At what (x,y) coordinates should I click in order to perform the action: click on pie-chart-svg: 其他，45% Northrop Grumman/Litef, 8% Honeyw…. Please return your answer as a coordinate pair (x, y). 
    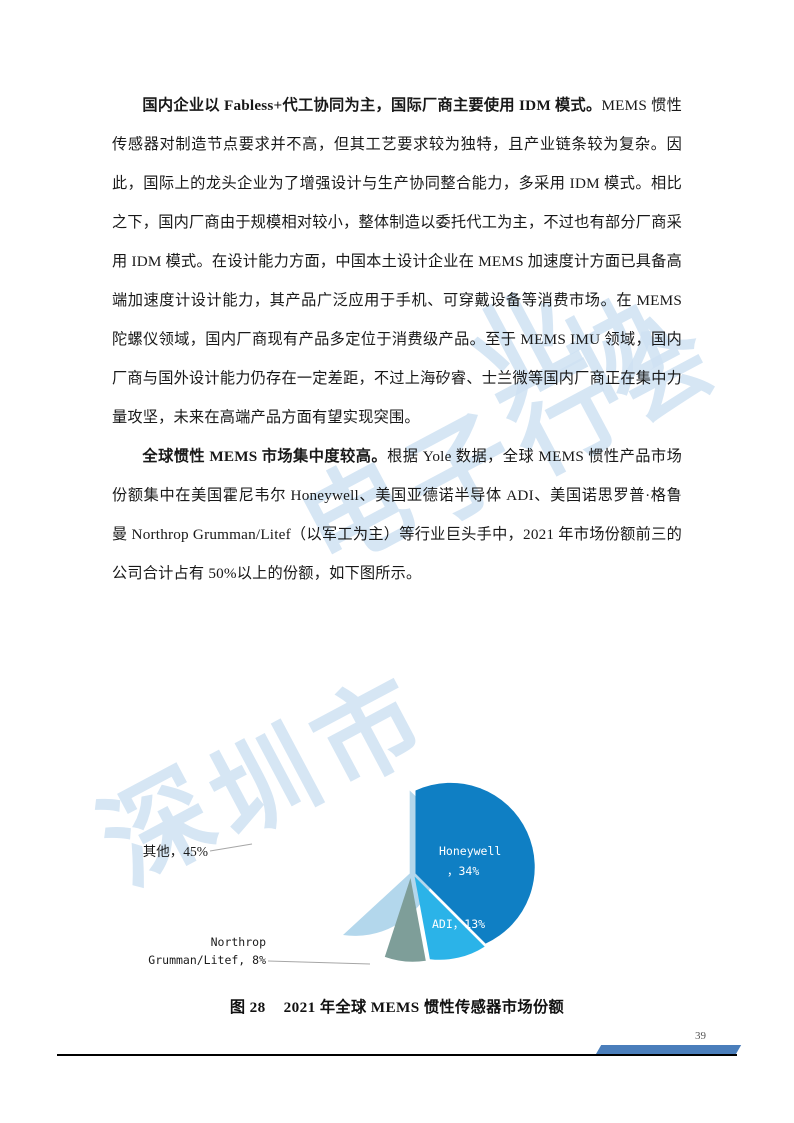
    Looking at the image, I should click on (339, 874).